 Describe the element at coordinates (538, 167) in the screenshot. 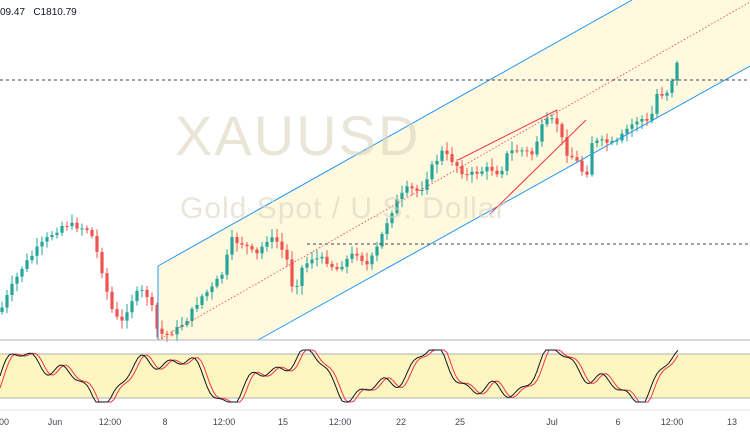

I see `wedge-lower-line` at that location.